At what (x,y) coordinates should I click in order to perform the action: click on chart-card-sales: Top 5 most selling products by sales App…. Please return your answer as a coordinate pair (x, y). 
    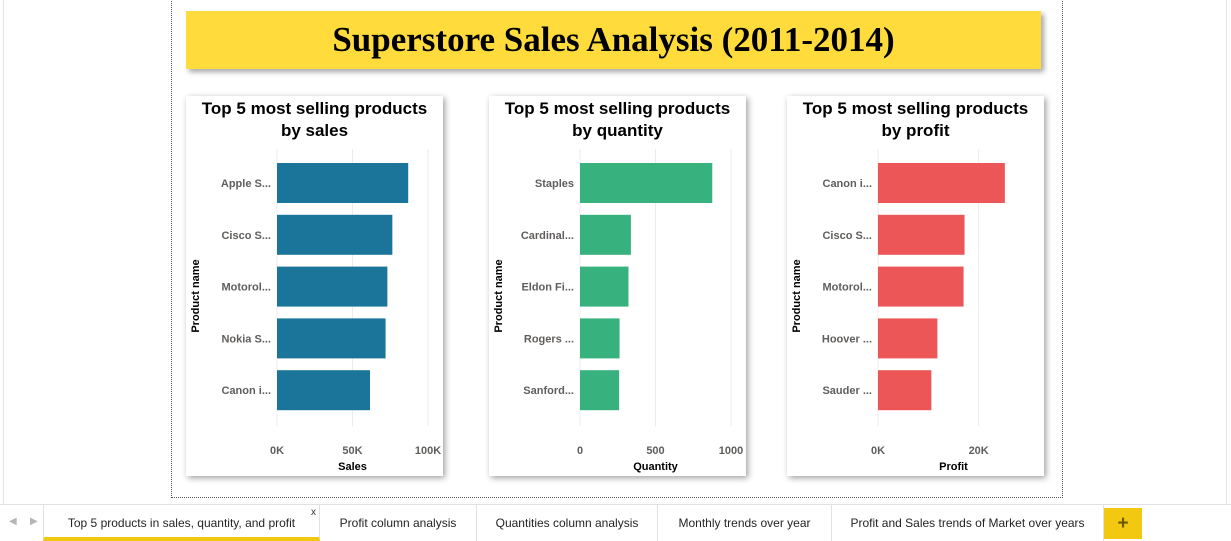
    Looking at the image, I should click on (314, 286).